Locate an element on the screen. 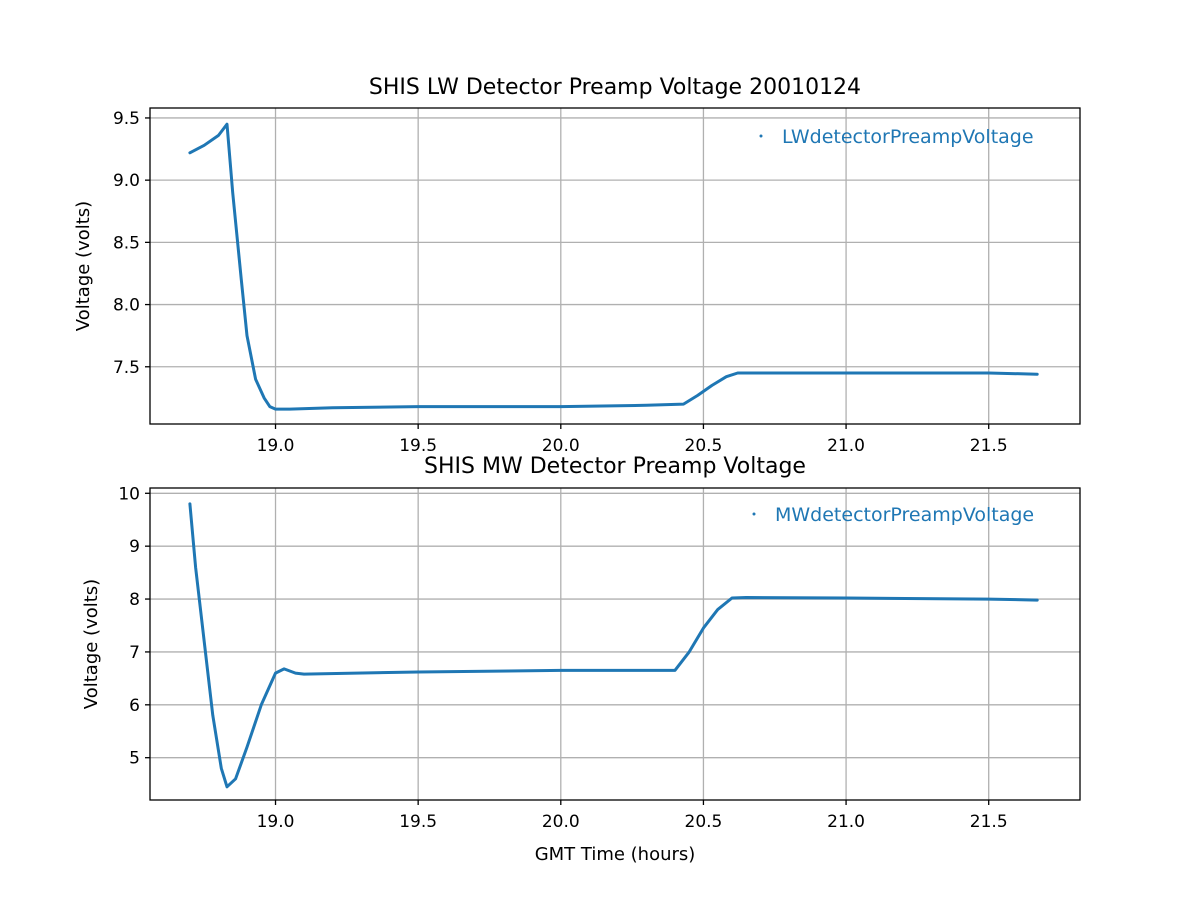 The height and width of the screenshot is (900, 1200). mw-x-tick-label: 19.5 is located at coordinates (418, 822).